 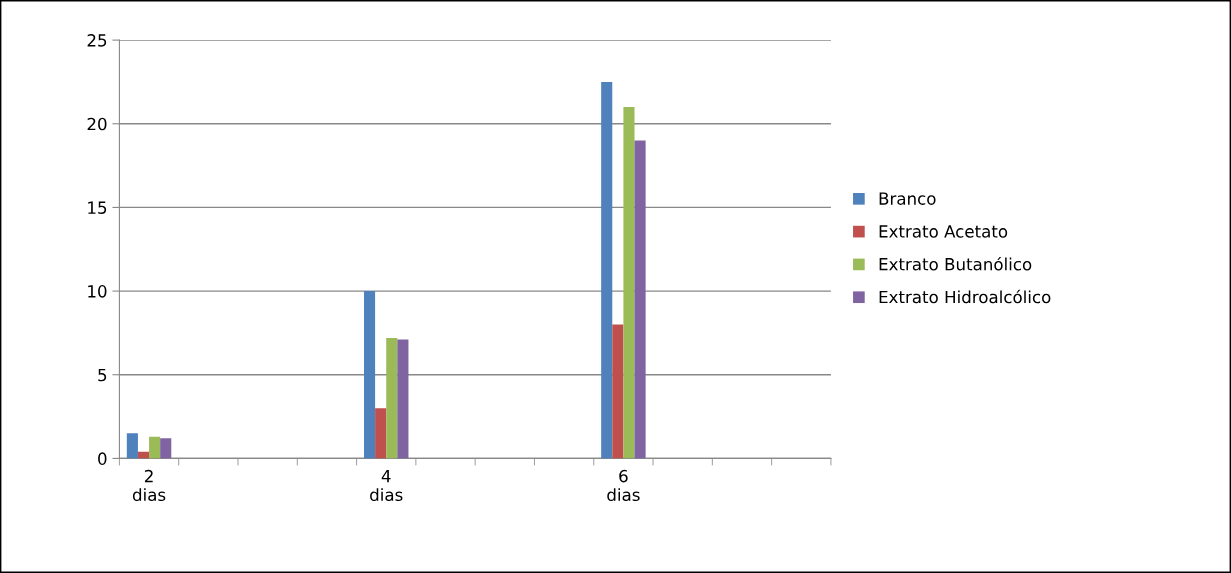 What do you see at coordinates (386, 486) in the screenshot?
I see `x-tick-label: 4 dias` at bounding box center [386, 486].